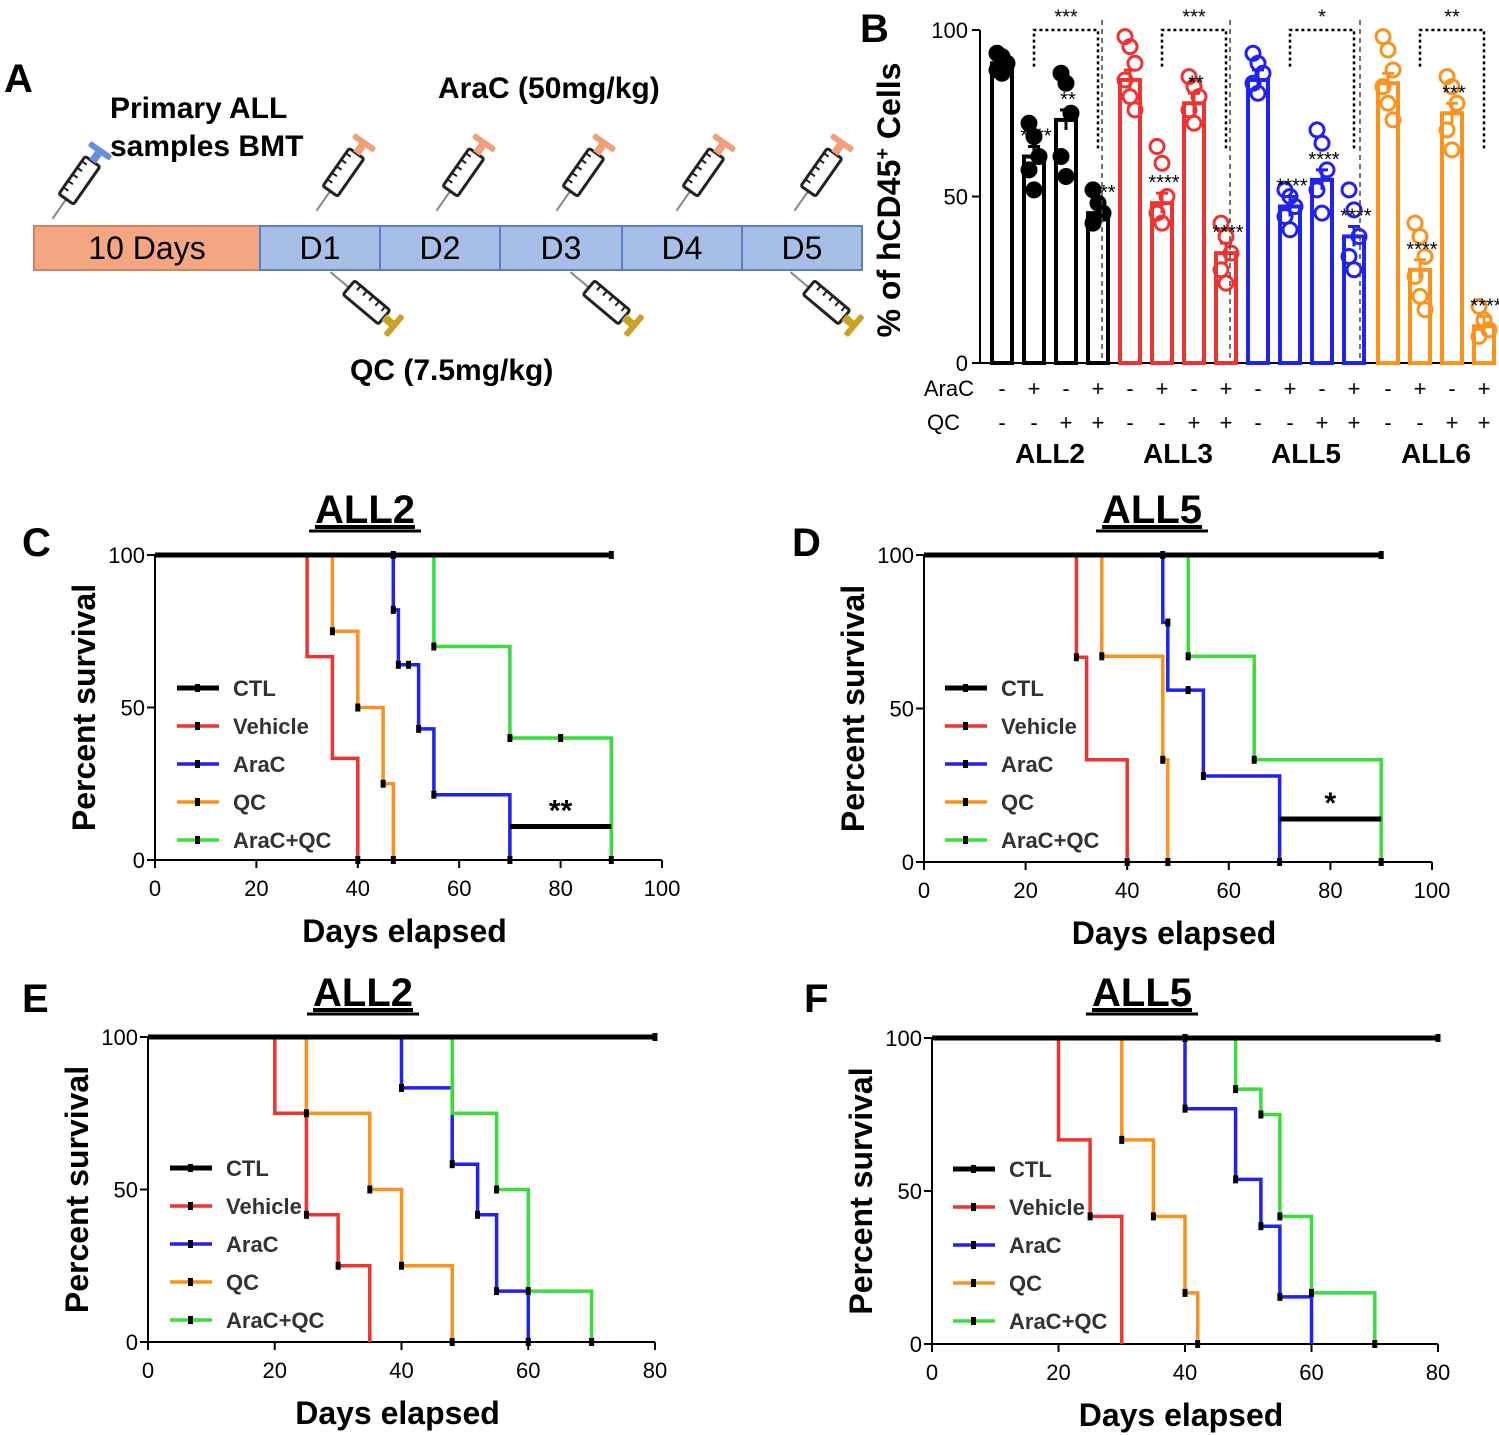 The height and width of the screenshot is (1435, 1499). I want to click on arac-syringe-icon-d3, so click(581, 175).